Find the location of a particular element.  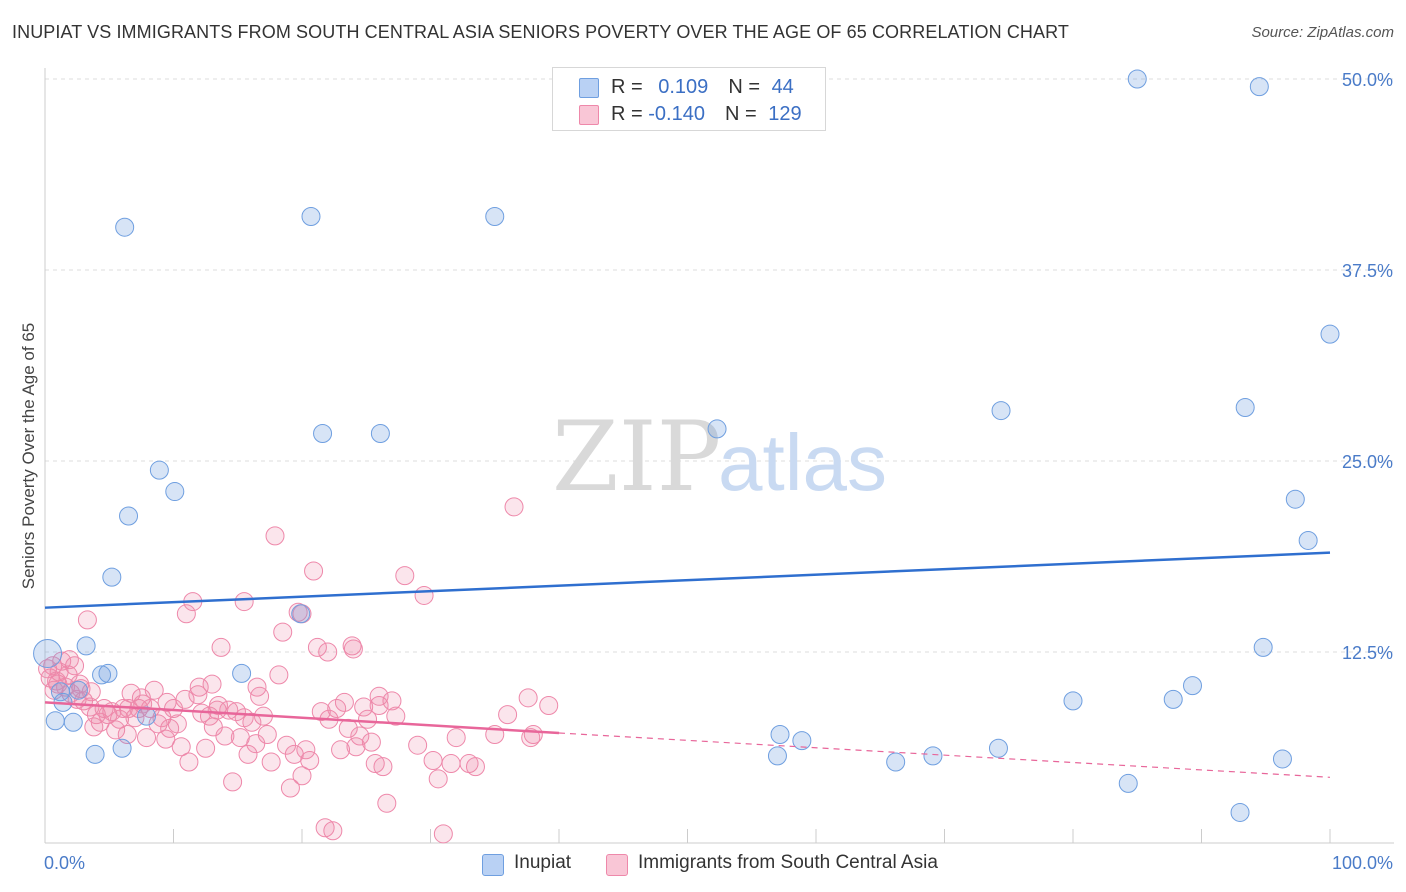

x-tick-label: 100.0% is located at coordinates (1362, 863).